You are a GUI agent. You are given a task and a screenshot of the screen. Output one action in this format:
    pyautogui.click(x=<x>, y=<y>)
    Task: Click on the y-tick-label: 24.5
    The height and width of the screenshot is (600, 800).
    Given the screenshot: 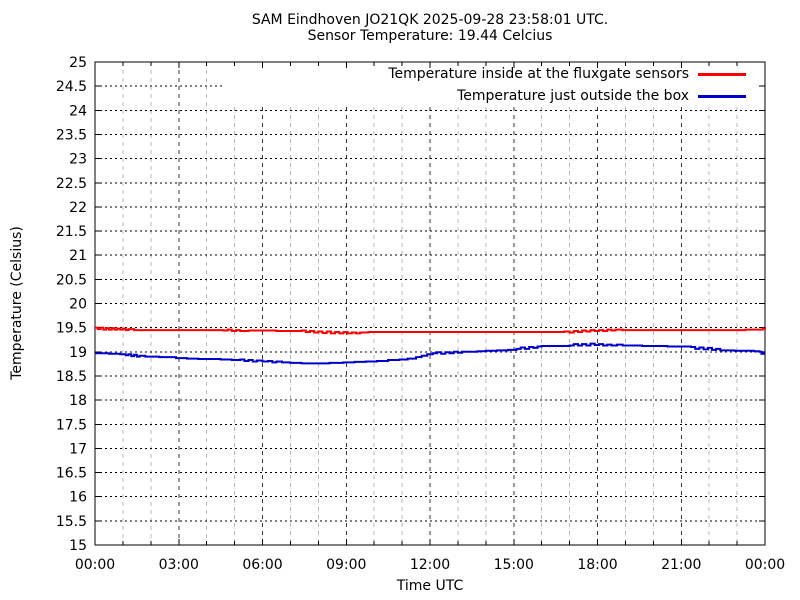 What is the action you would take?
    pyautogui.click(x=71, y=87)
    